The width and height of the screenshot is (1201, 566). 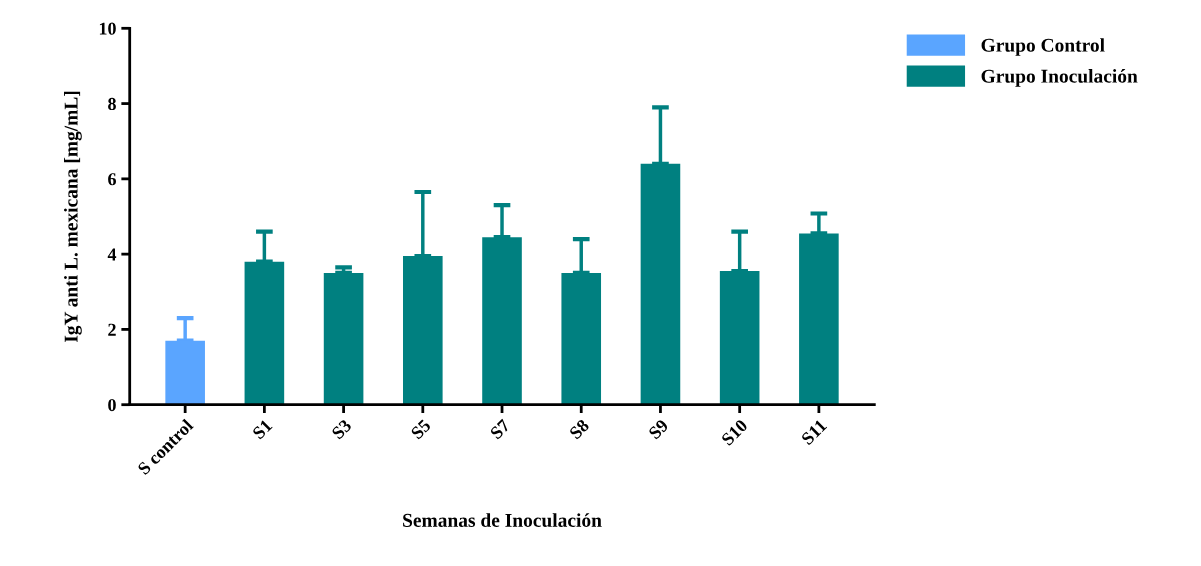 What do you see at coordinates (342, 429) in the screenshot?
I see `x-tick-label: S3` at bounding box center [342, 429].